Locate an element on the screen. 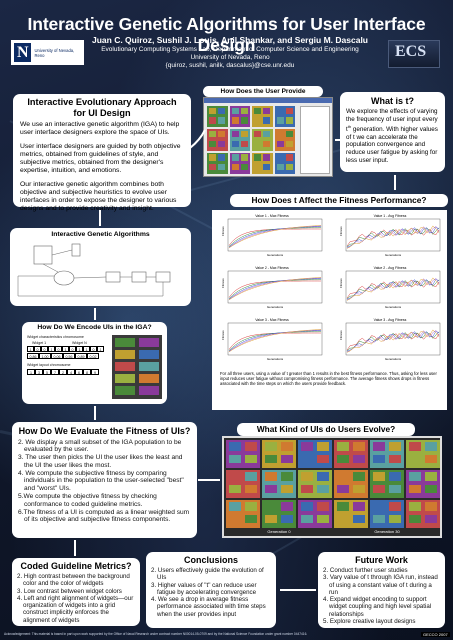 The image size is (453, 640). plot-title: Value 3 - Avg Fitness is located at coordinates (390, 320).